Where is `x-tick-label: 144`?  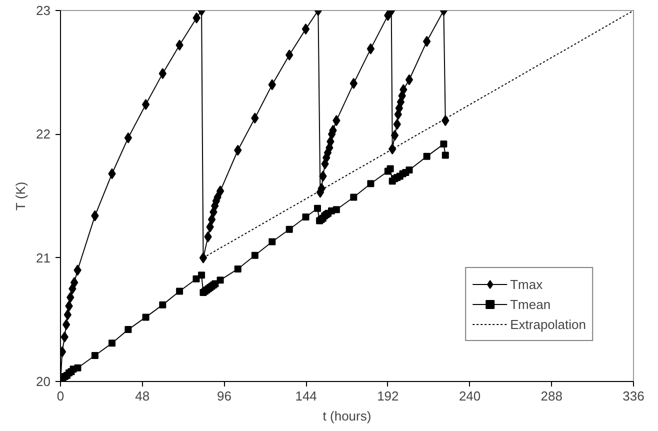
x-tick-label: 144 is located at coordinates (306, 396).